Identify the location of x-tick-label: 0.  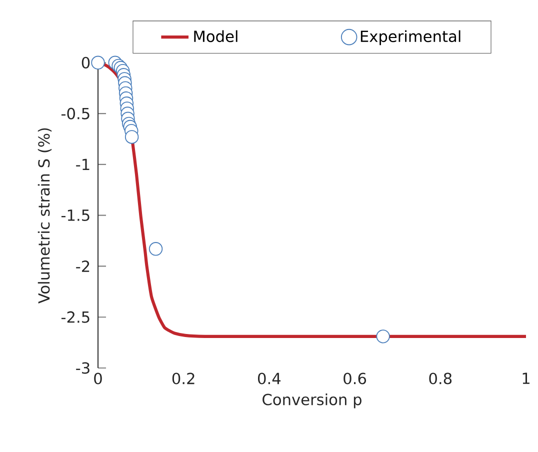
(98, 378).